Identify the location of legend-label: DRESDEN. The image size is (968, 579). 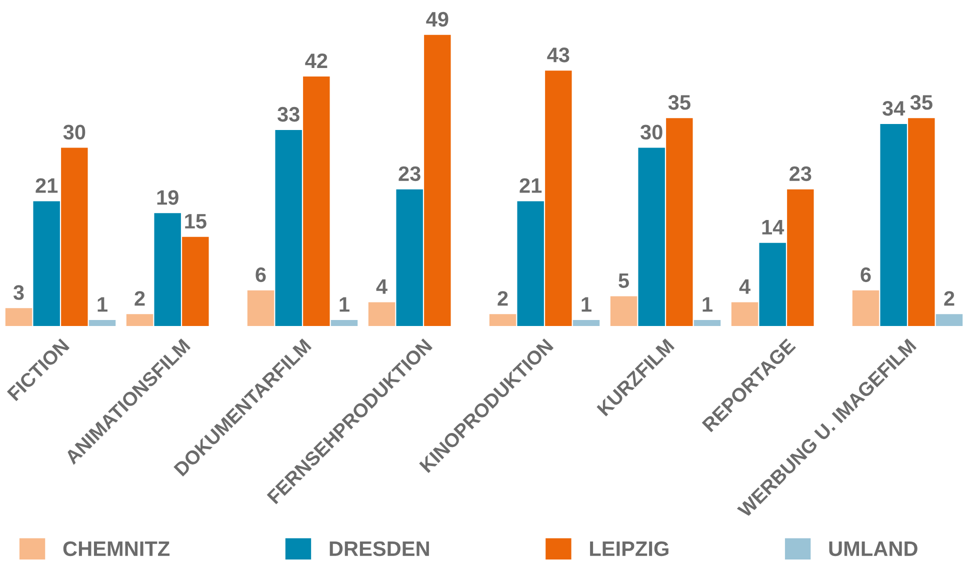
(379, 548).